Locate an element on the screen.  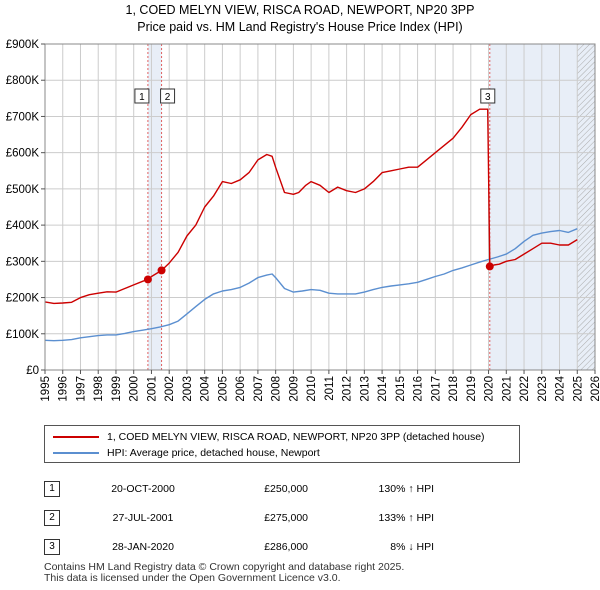
table-row: 3 28-JAN-2020 £286,000 8% ↓ HPI is located at coordinates (239, 546).